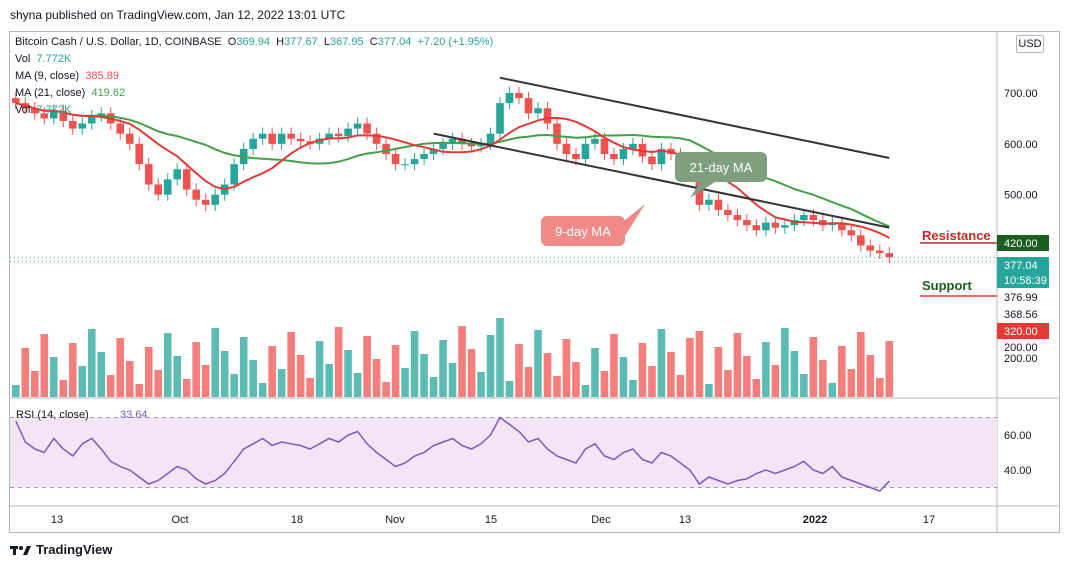 This screenshot has width=1071, height=568. I want to click on footer-logo: TradingView, so click(61, 549).